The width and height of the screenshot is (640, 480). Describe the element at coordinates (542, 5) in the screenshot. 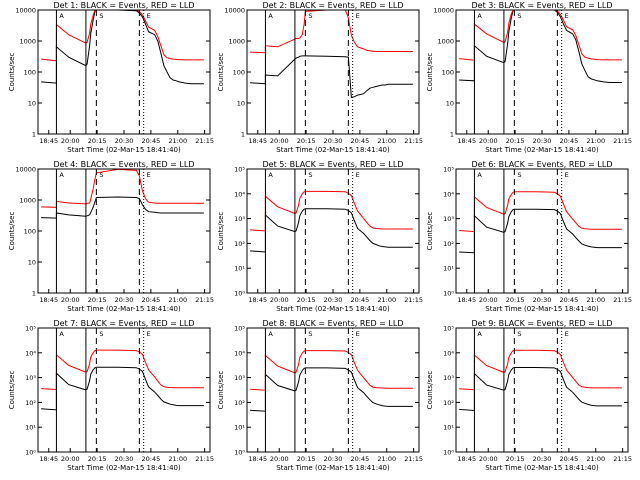

I see `panel-title: Det 3: BLACK = Events, RED = LLD` at that location.